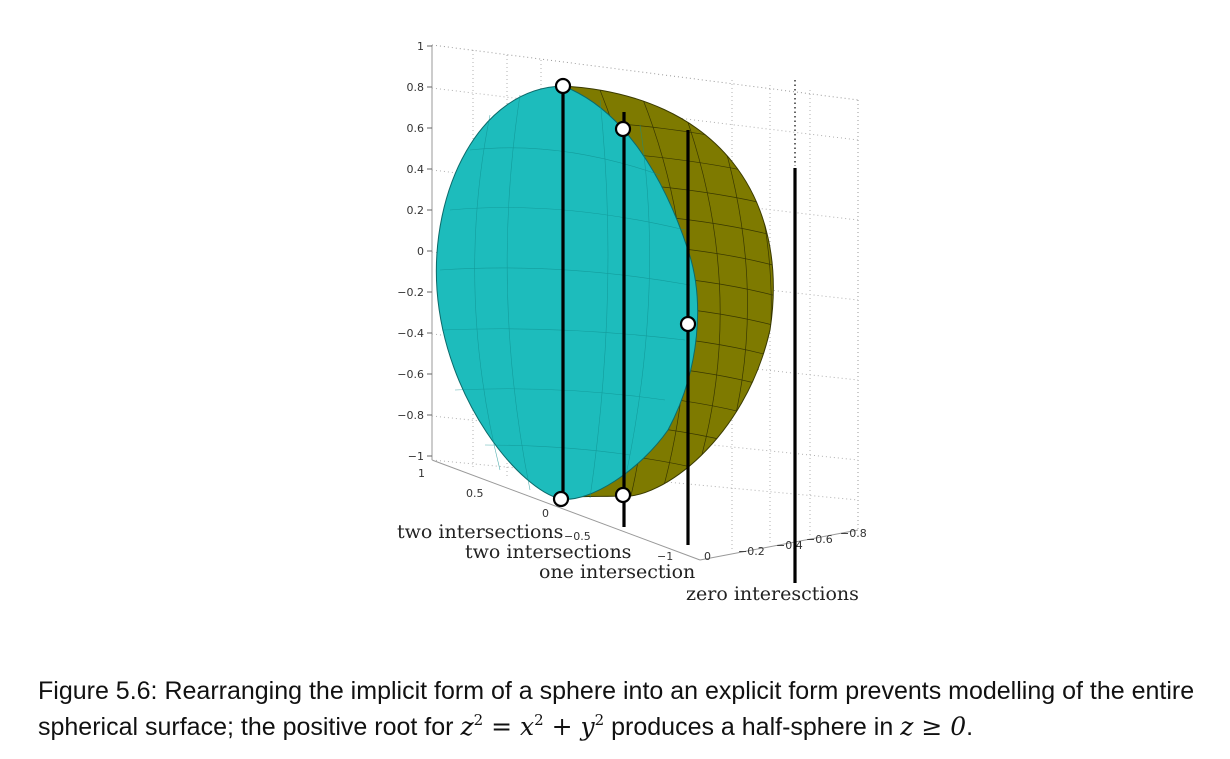  Describe the element at coordinates (416, 210) in the screenshot. I see `z-tick-label: 0.2` at that location.